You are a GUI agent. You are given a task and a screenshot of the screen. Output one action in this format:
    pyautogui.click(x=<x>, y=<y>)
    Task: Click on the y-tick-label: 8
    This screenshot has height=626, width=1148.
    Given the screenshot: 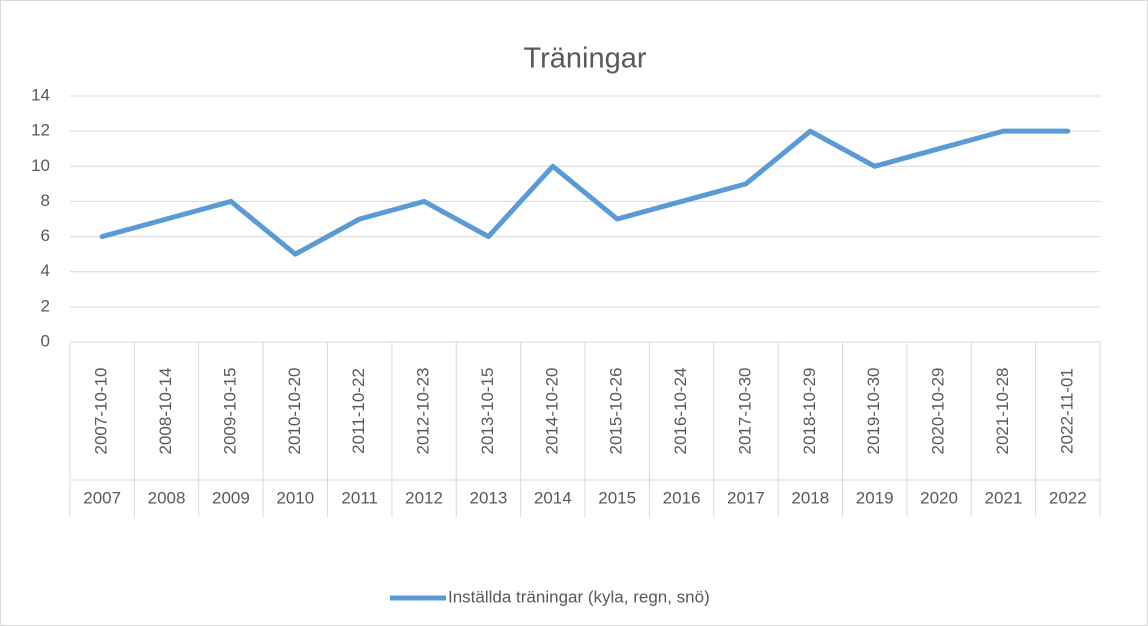 What is the action you would take?
    pyautogui.click(x=45, y=200)
    